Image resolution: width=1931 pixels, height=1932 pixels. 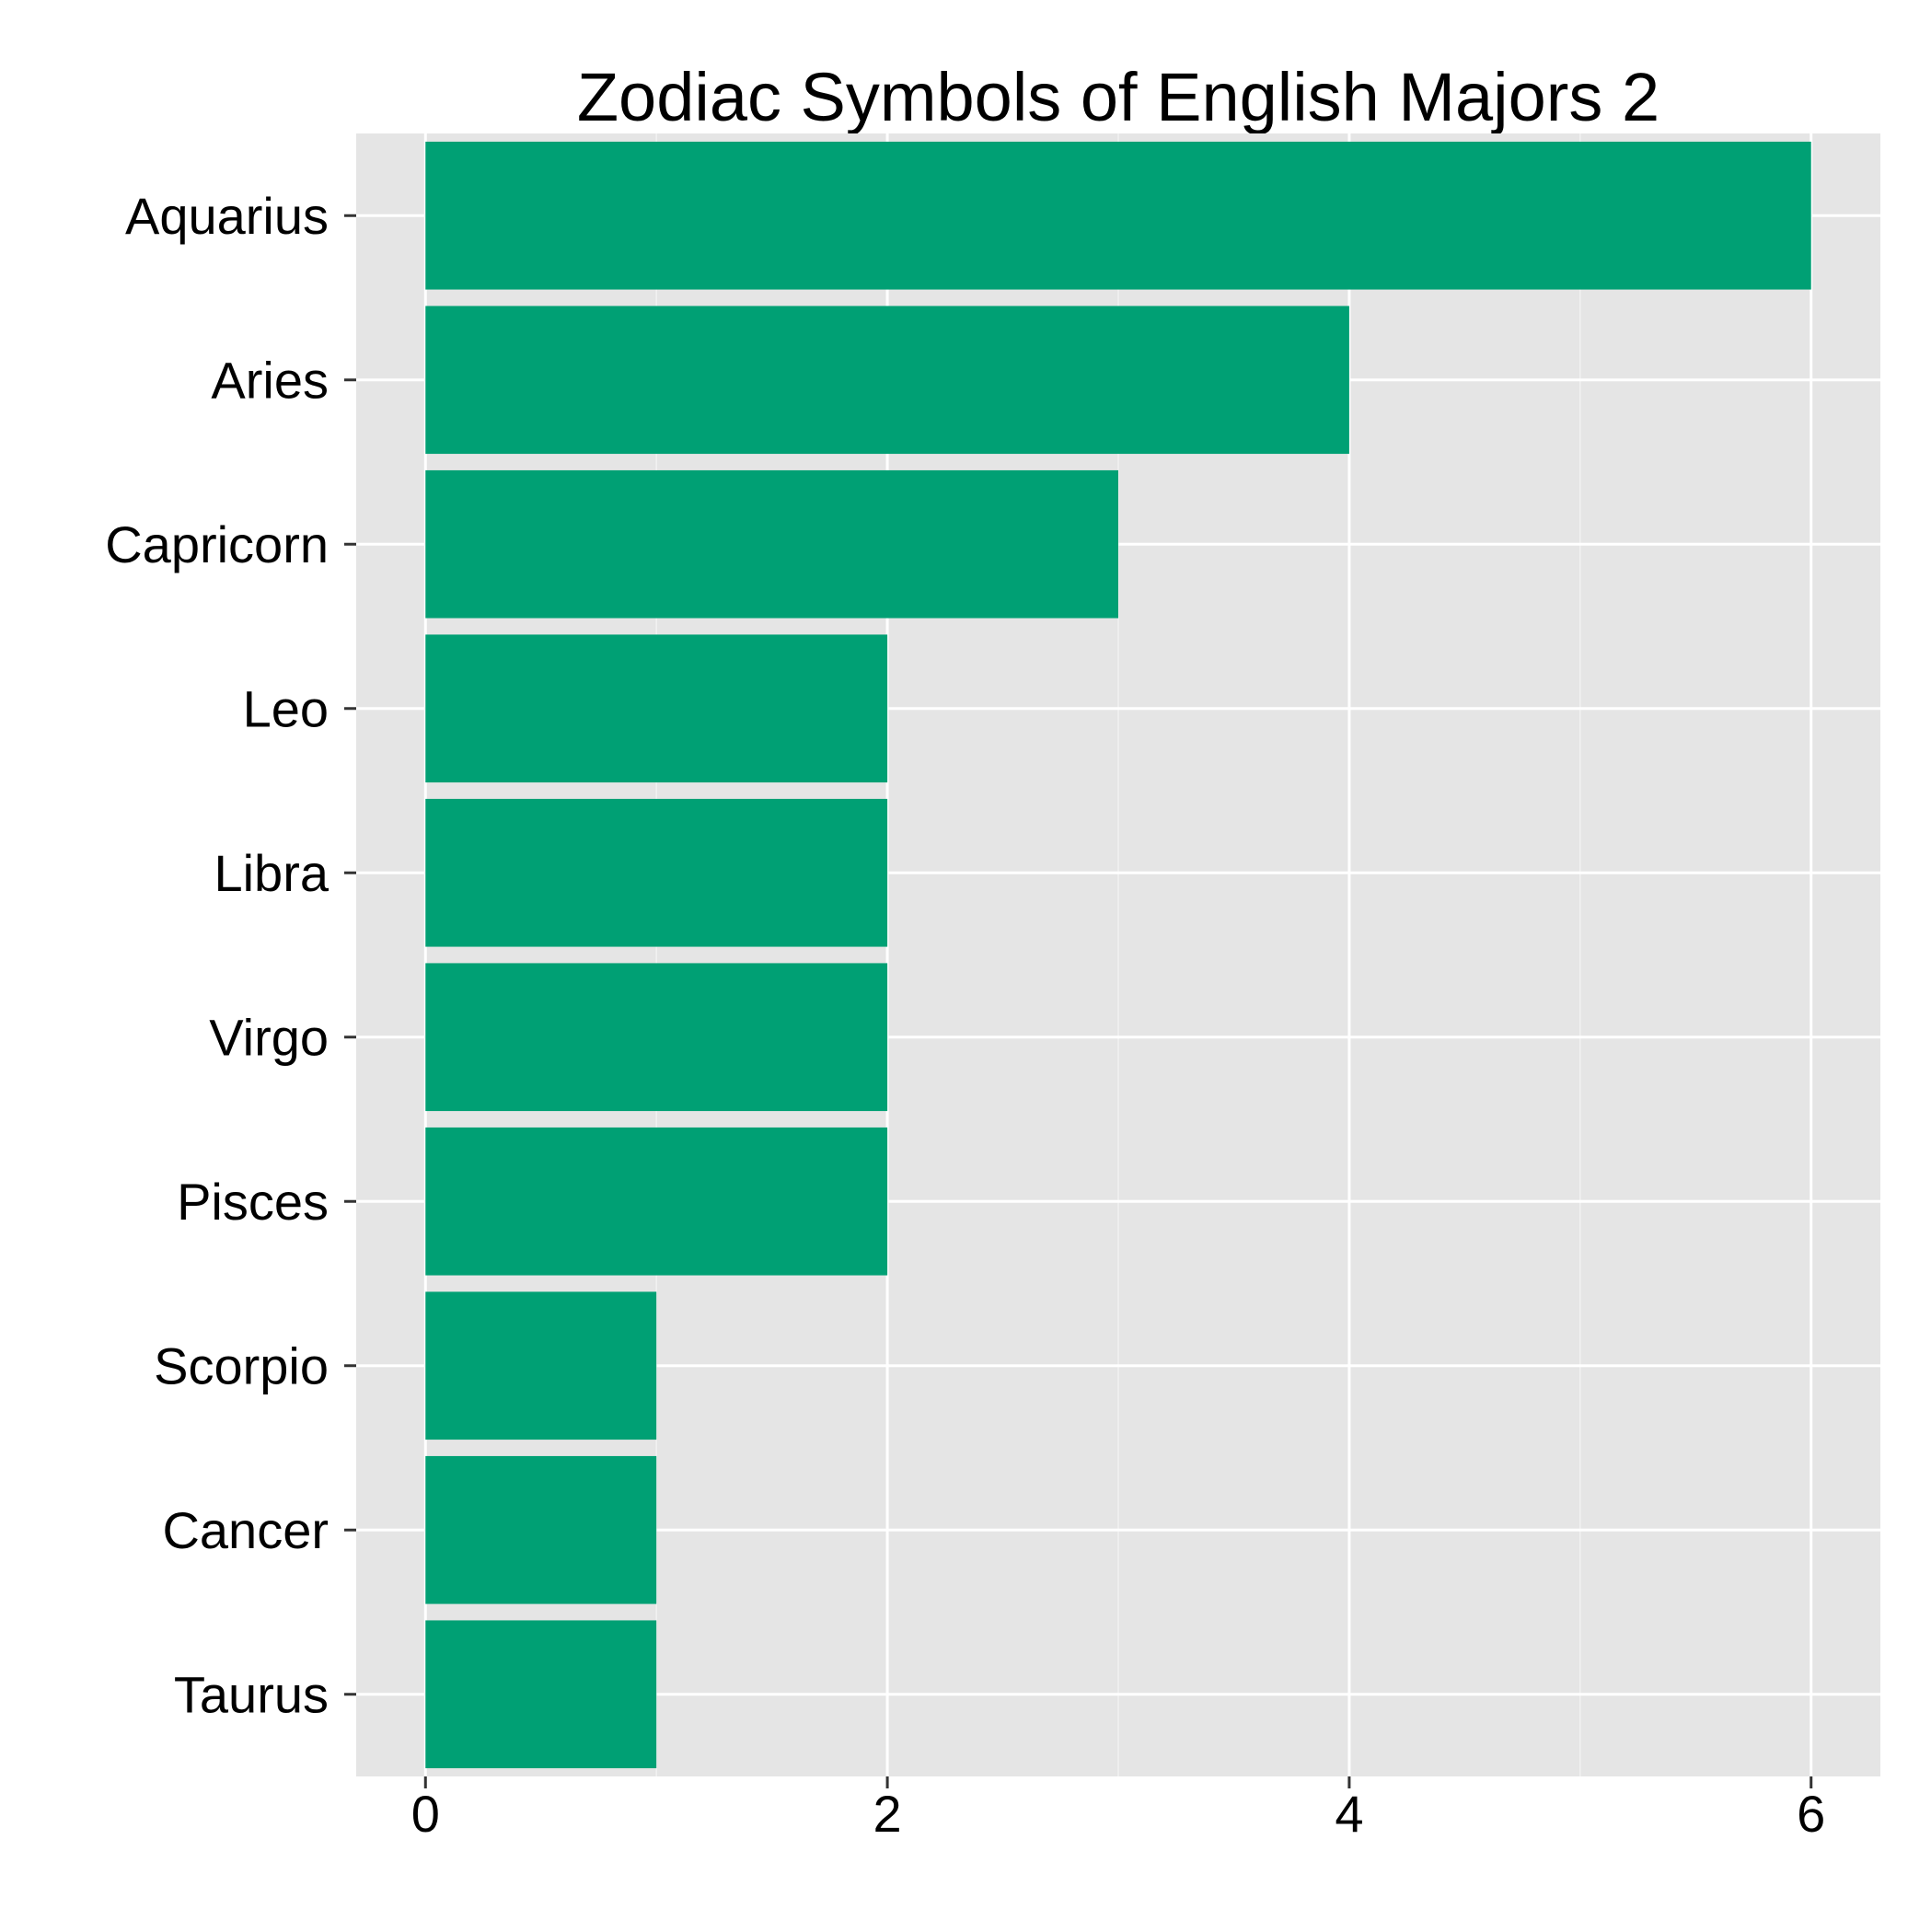 What do you see at coordinates (656, 1037) in the screenshot?
I see `bar-virgo` at bounding box center [656, 1037].